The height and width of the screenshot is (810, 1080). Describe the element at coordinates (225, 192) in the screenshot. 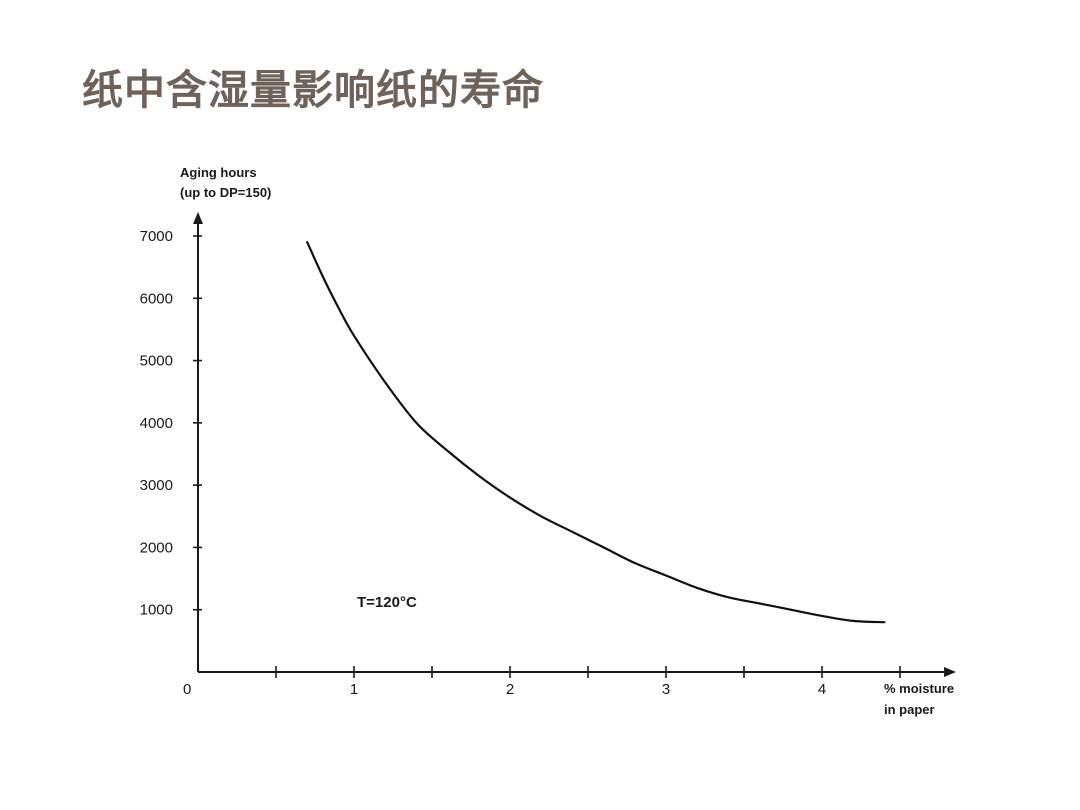

I see `y-axis-title-line2: (up to DP=150)` at that location.